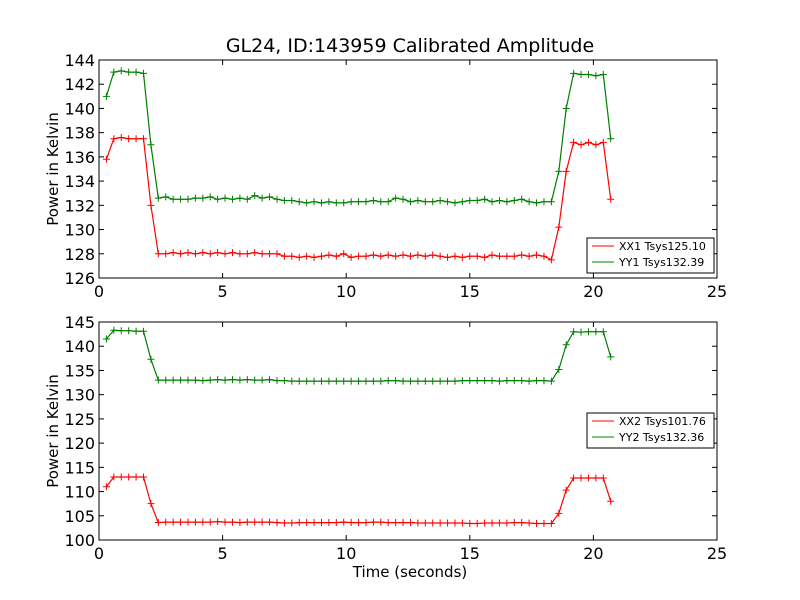 This screenshot has height=600, width=800. Describe the element at coordinates (346, 291) in the screenshot. I see `x-tick-label: 10` at that location.